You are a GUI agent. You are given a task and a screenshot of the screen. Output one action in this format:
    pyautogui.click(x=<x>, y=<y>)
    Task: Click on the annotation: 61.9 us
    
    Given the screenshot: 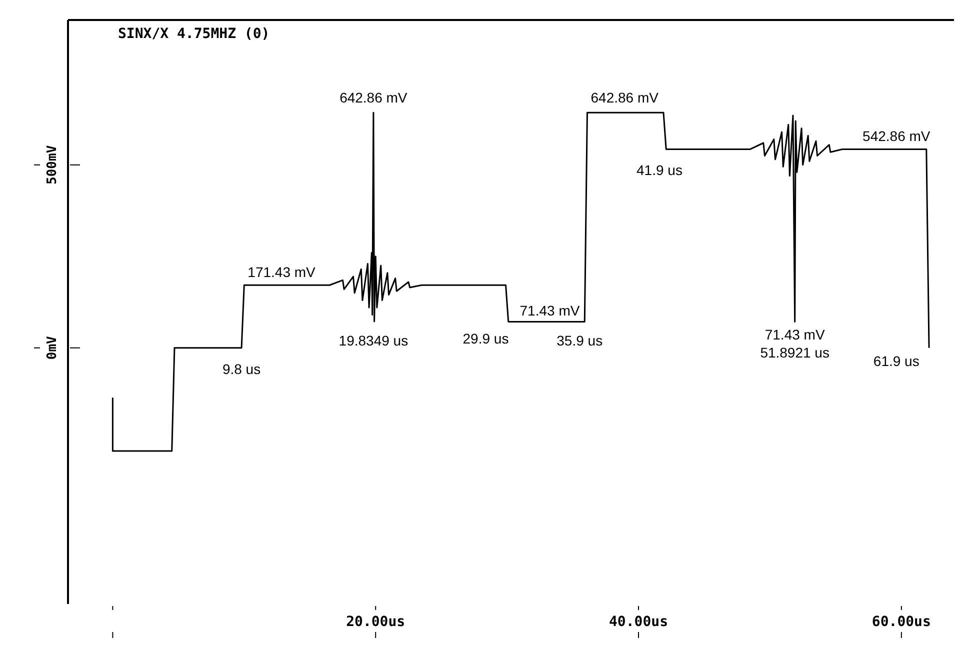 What is the action you would take?
    pyautogui.click(x=896, y=360)
    